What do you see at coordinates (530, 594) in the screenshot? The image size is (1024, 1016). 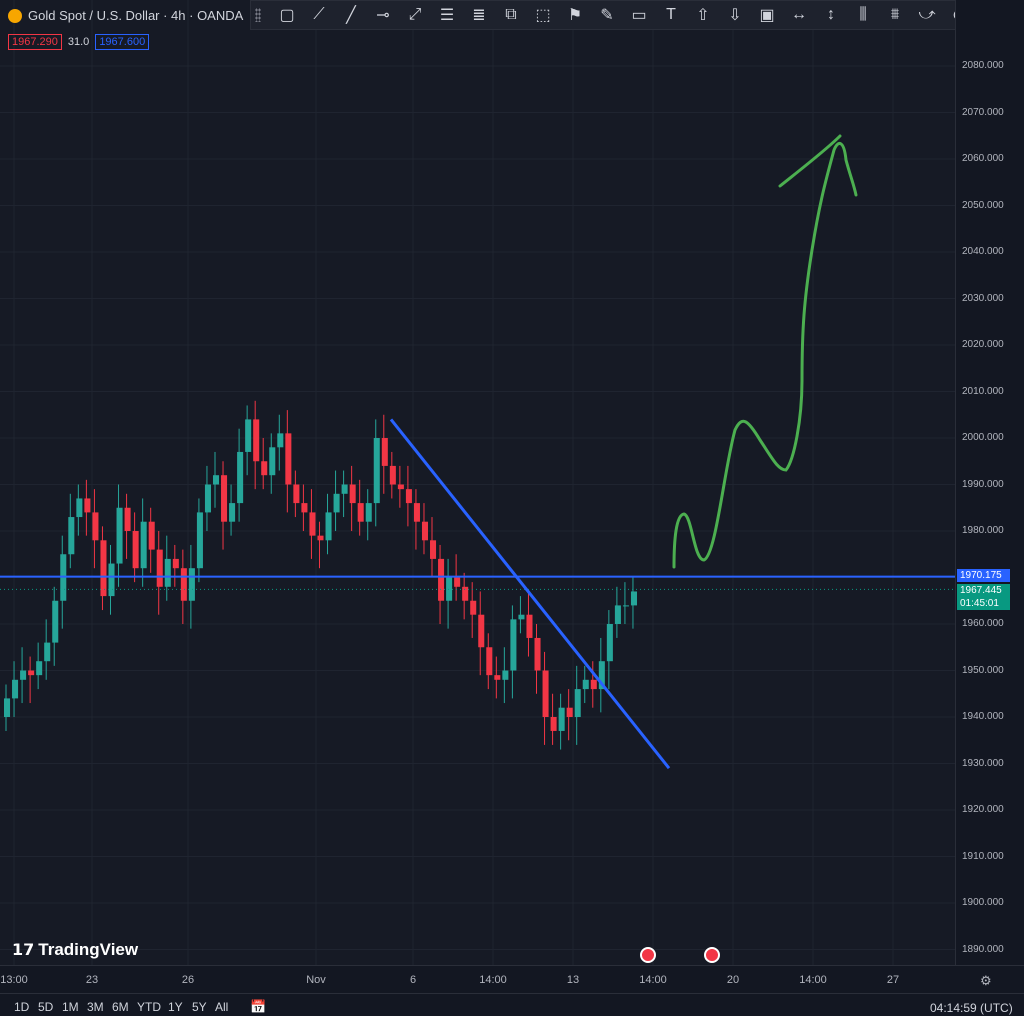 I see `descending-trendline` at bounding box center [530, 594].